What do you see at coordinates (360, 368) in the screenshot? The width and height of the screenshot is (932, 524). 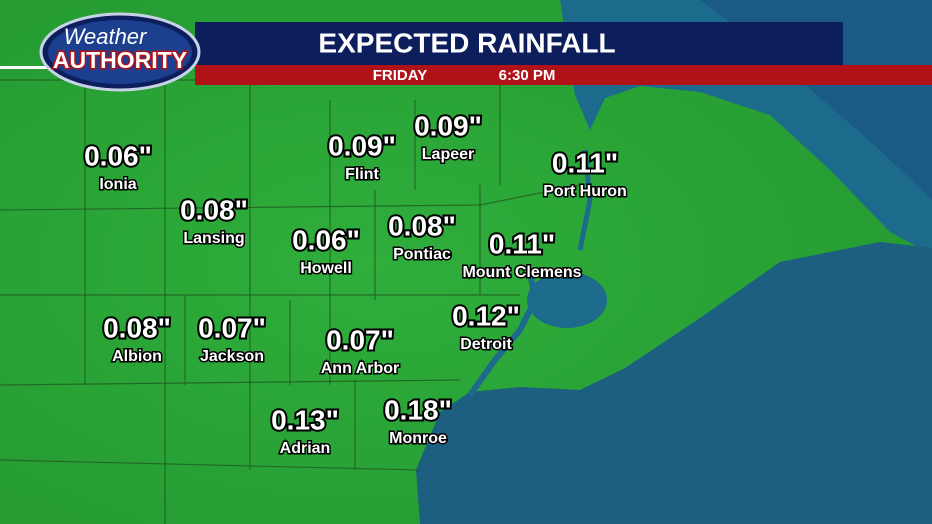 I see `city-name: Ann Arbor` at bounding box center [360, 368].